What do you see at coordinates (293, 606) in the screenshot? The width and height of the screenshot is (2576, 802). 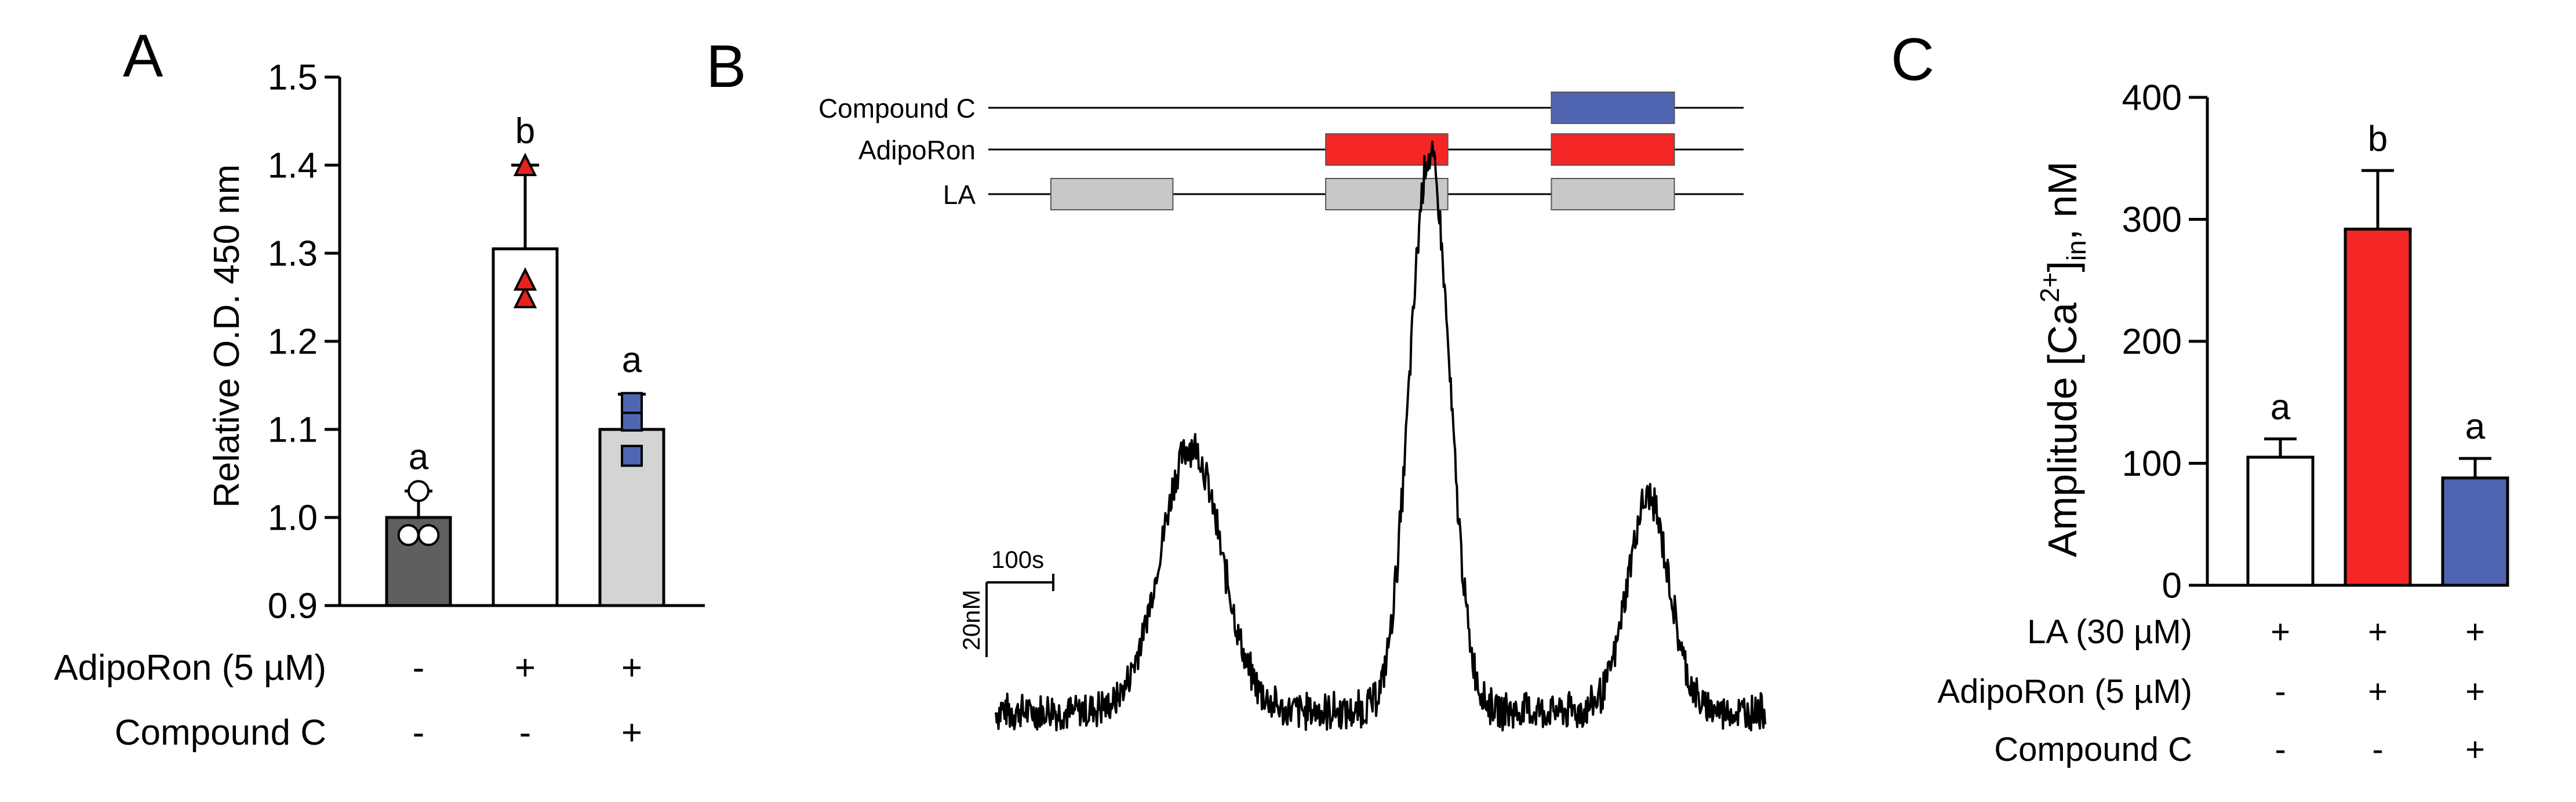 I see `y-tick-label-a: 0.9` at bounding box center [293, 606].